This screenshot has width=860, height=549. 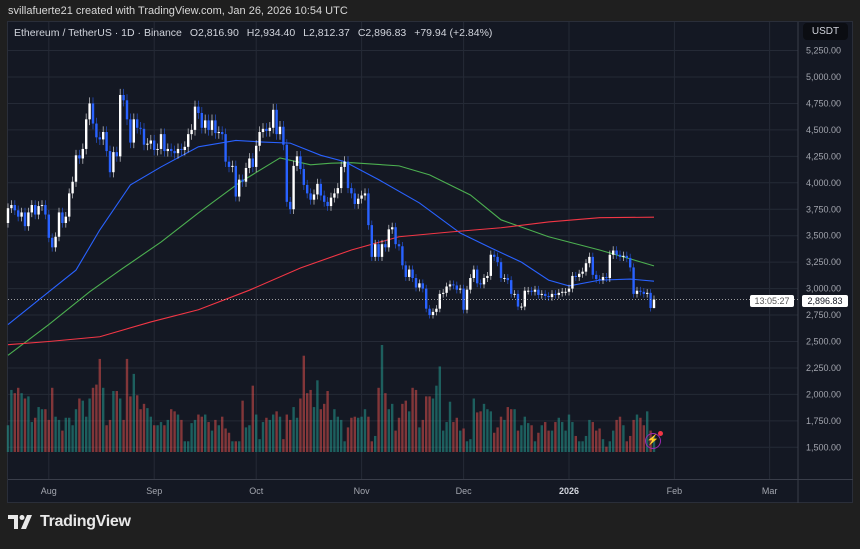 What do you see at coordinates (654, 440) in the screenshot?
I see `lightning-icon: ⚡` at bounding box center [654, 440].